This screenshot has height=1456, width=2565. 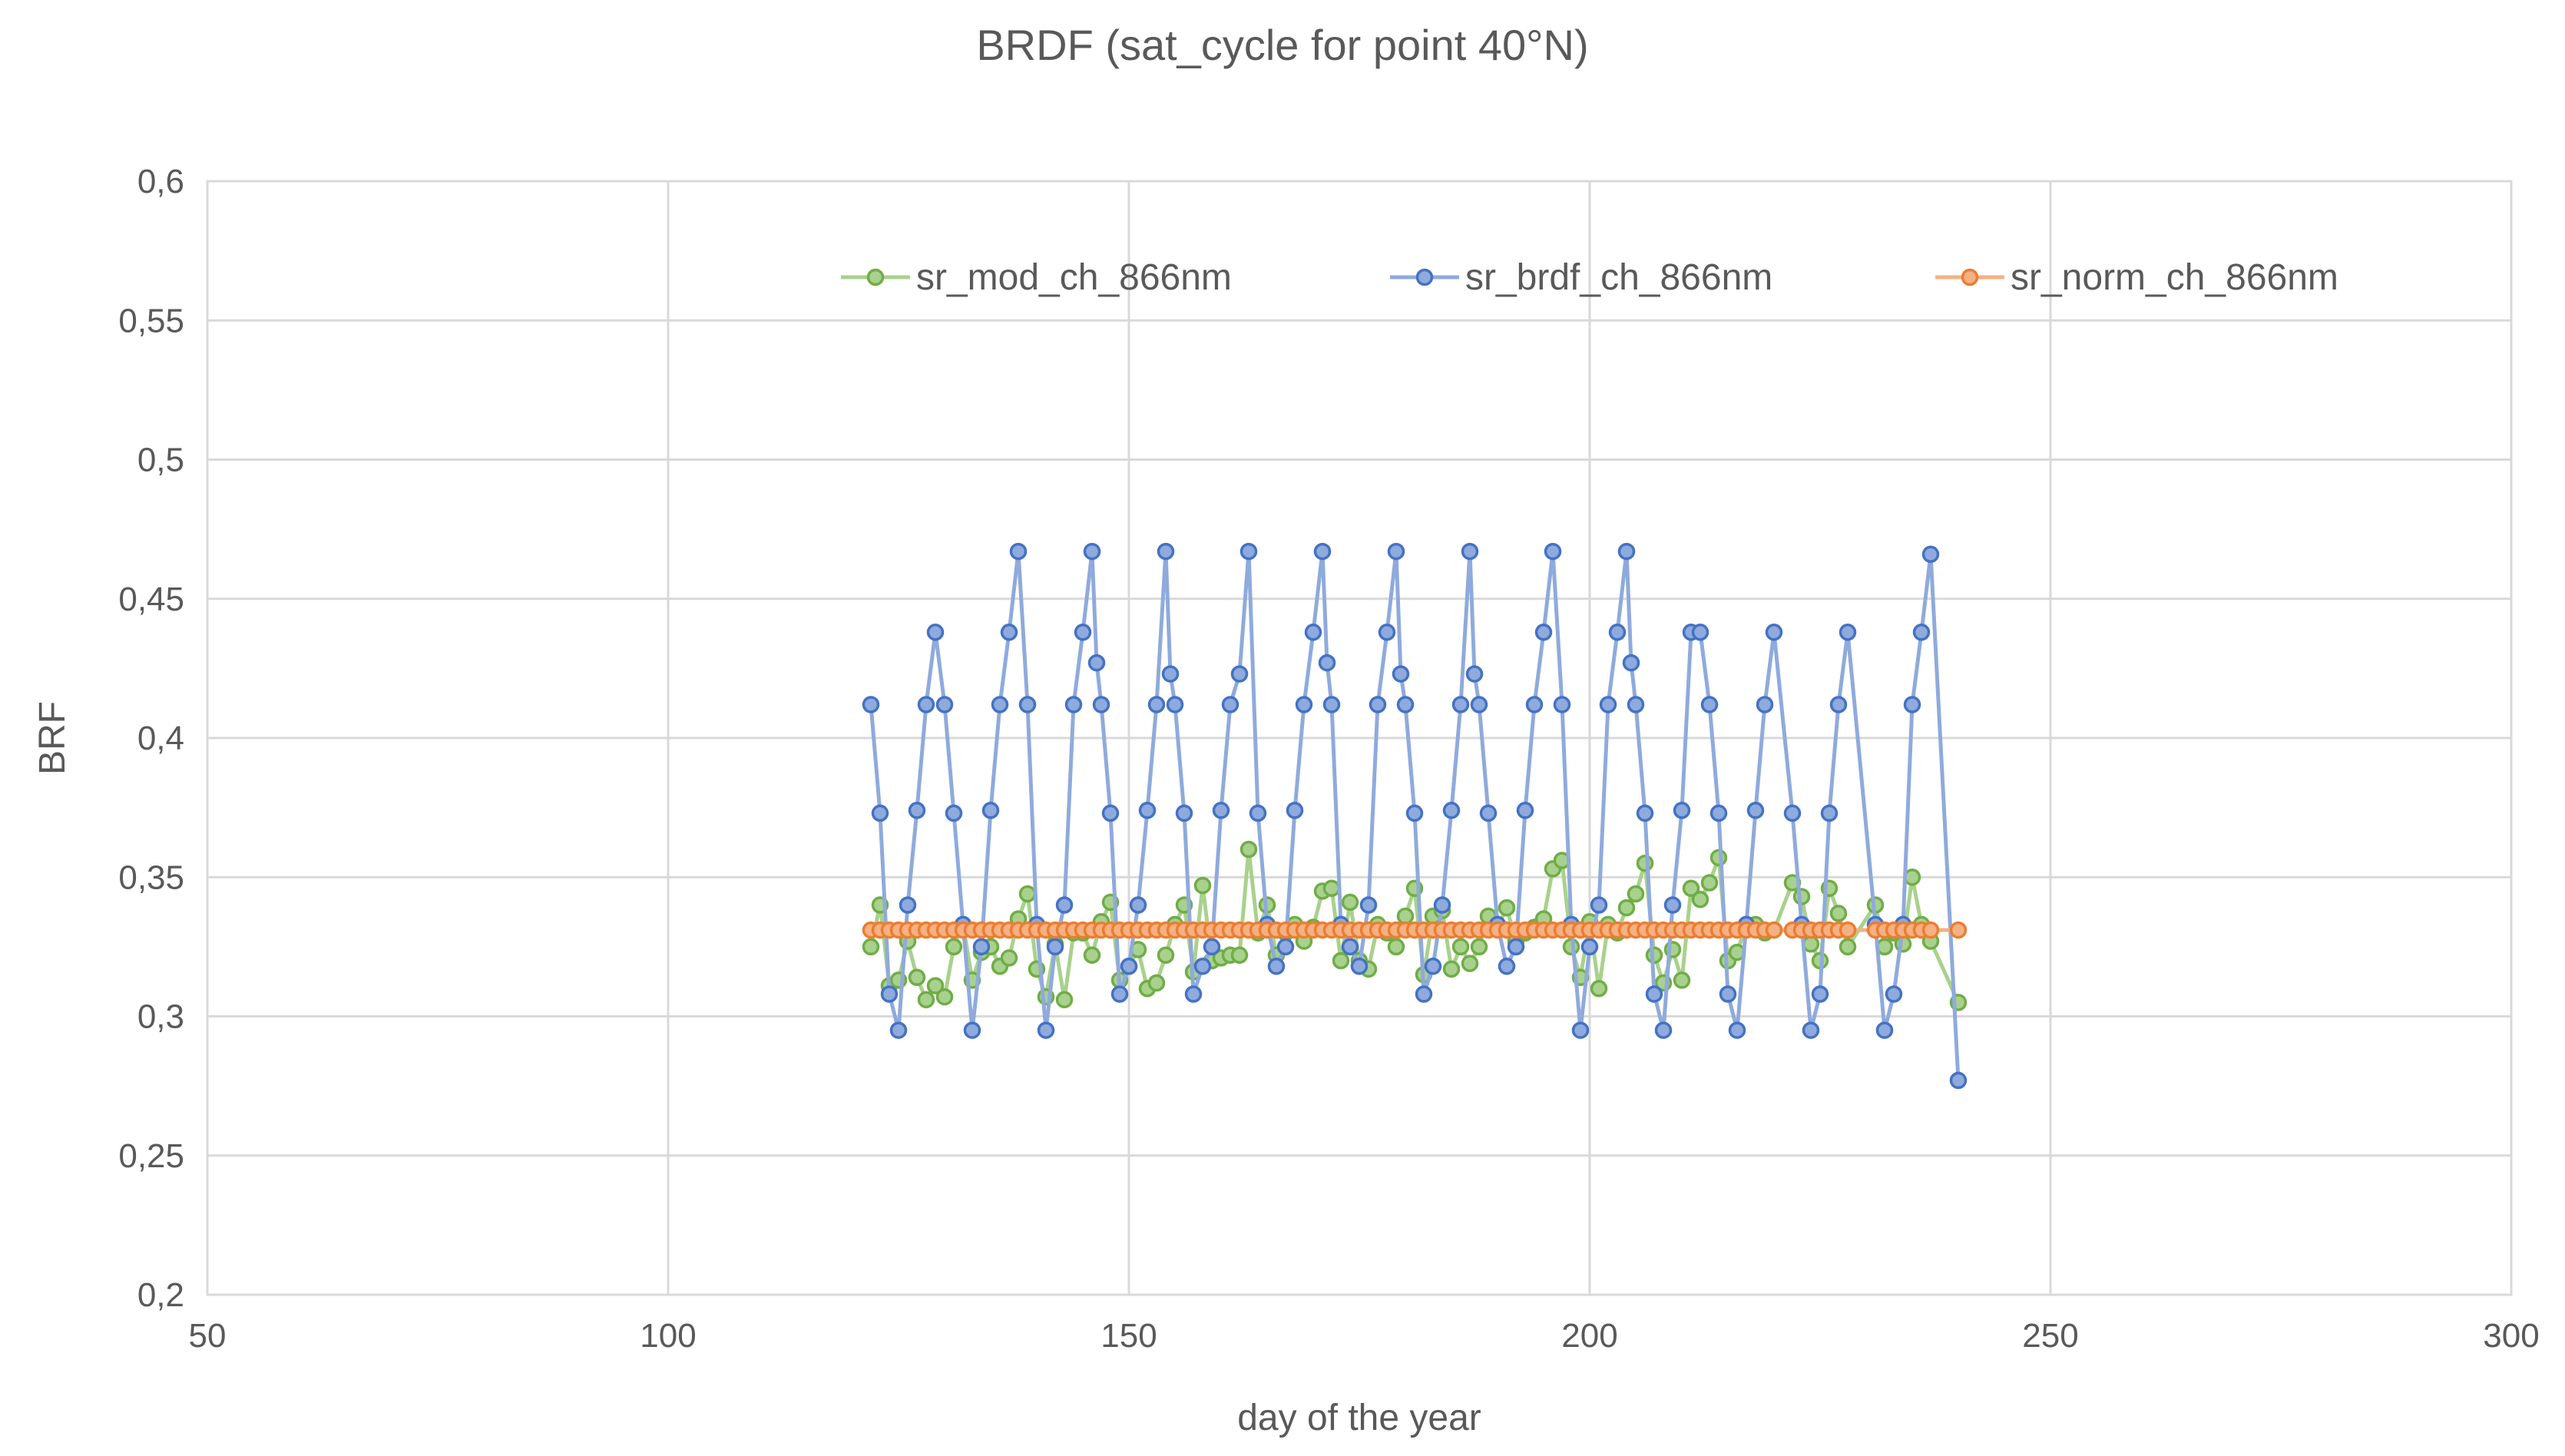 I want to click on legend-item: sr_norm_ch_866nm, so click(x=2136, y=277).